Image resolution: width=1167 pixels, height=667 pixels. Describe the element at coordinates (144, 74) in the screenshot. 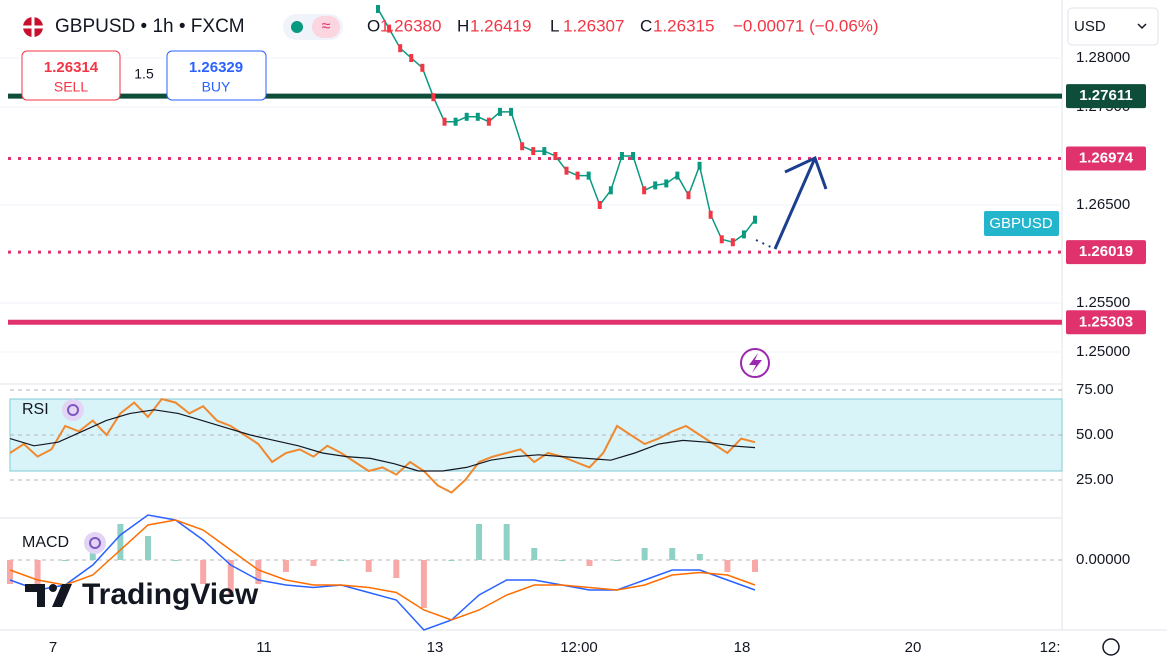

I see `spread: 1.5` at that location.